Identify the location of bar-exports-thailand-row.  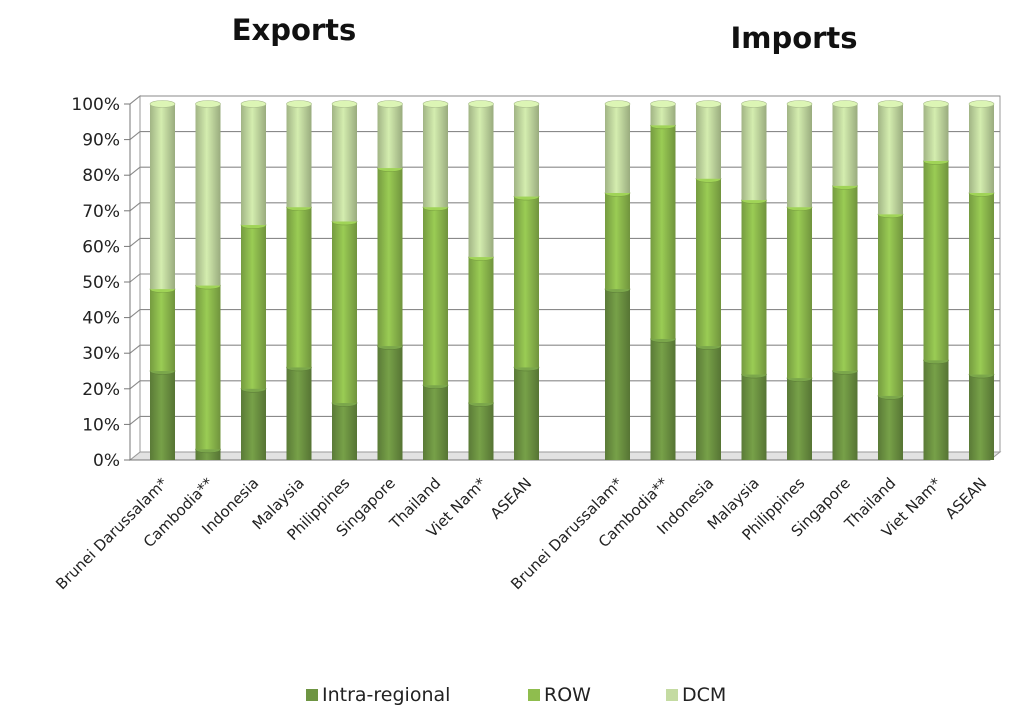
(435, 296).